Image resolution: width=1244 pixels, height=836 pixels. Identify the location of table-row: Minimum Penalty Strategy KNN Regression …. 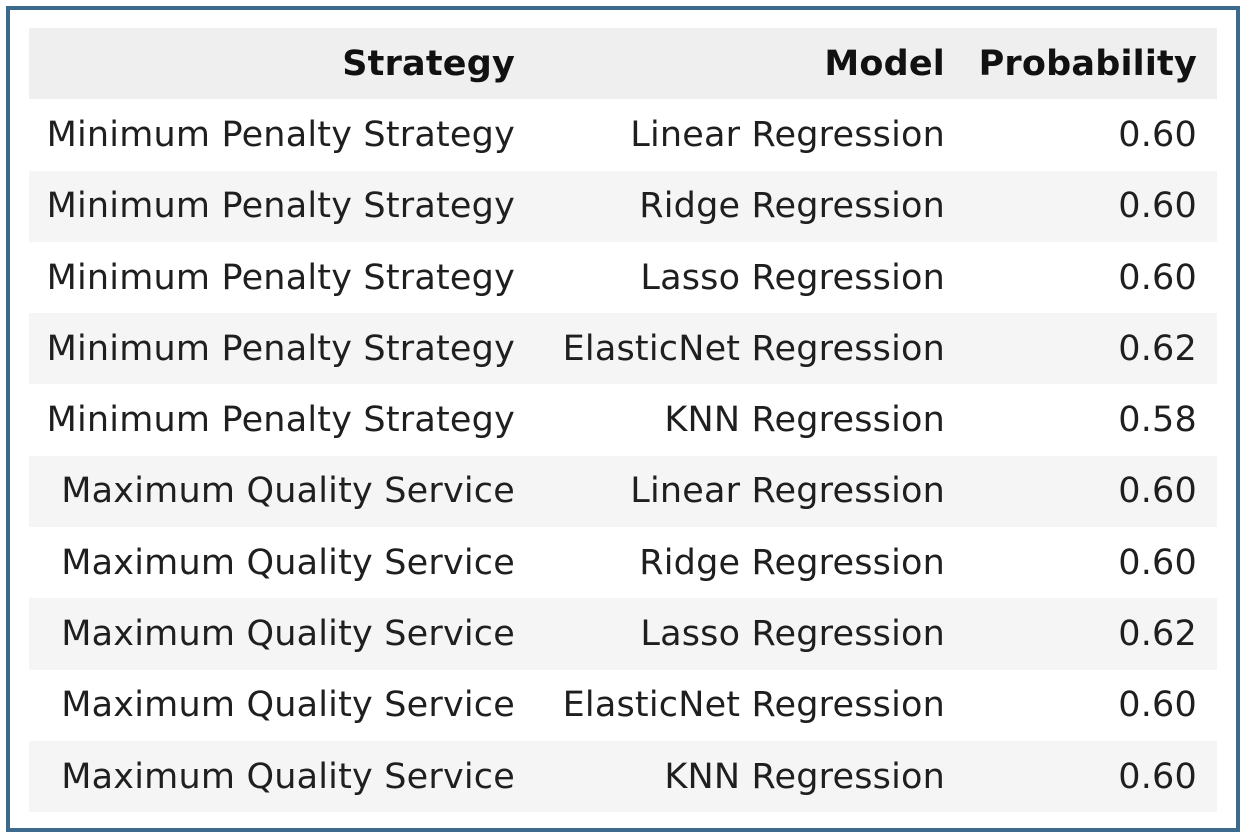
(623, 420).